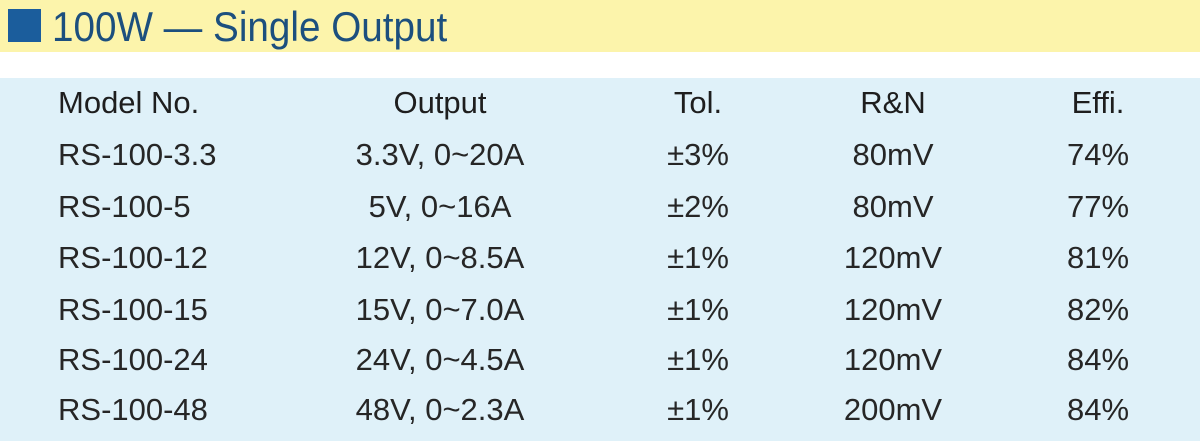  Describe the element at coordinates (133, 309) in the screenshot. I see `table-cell: RS-100-15` at that location.